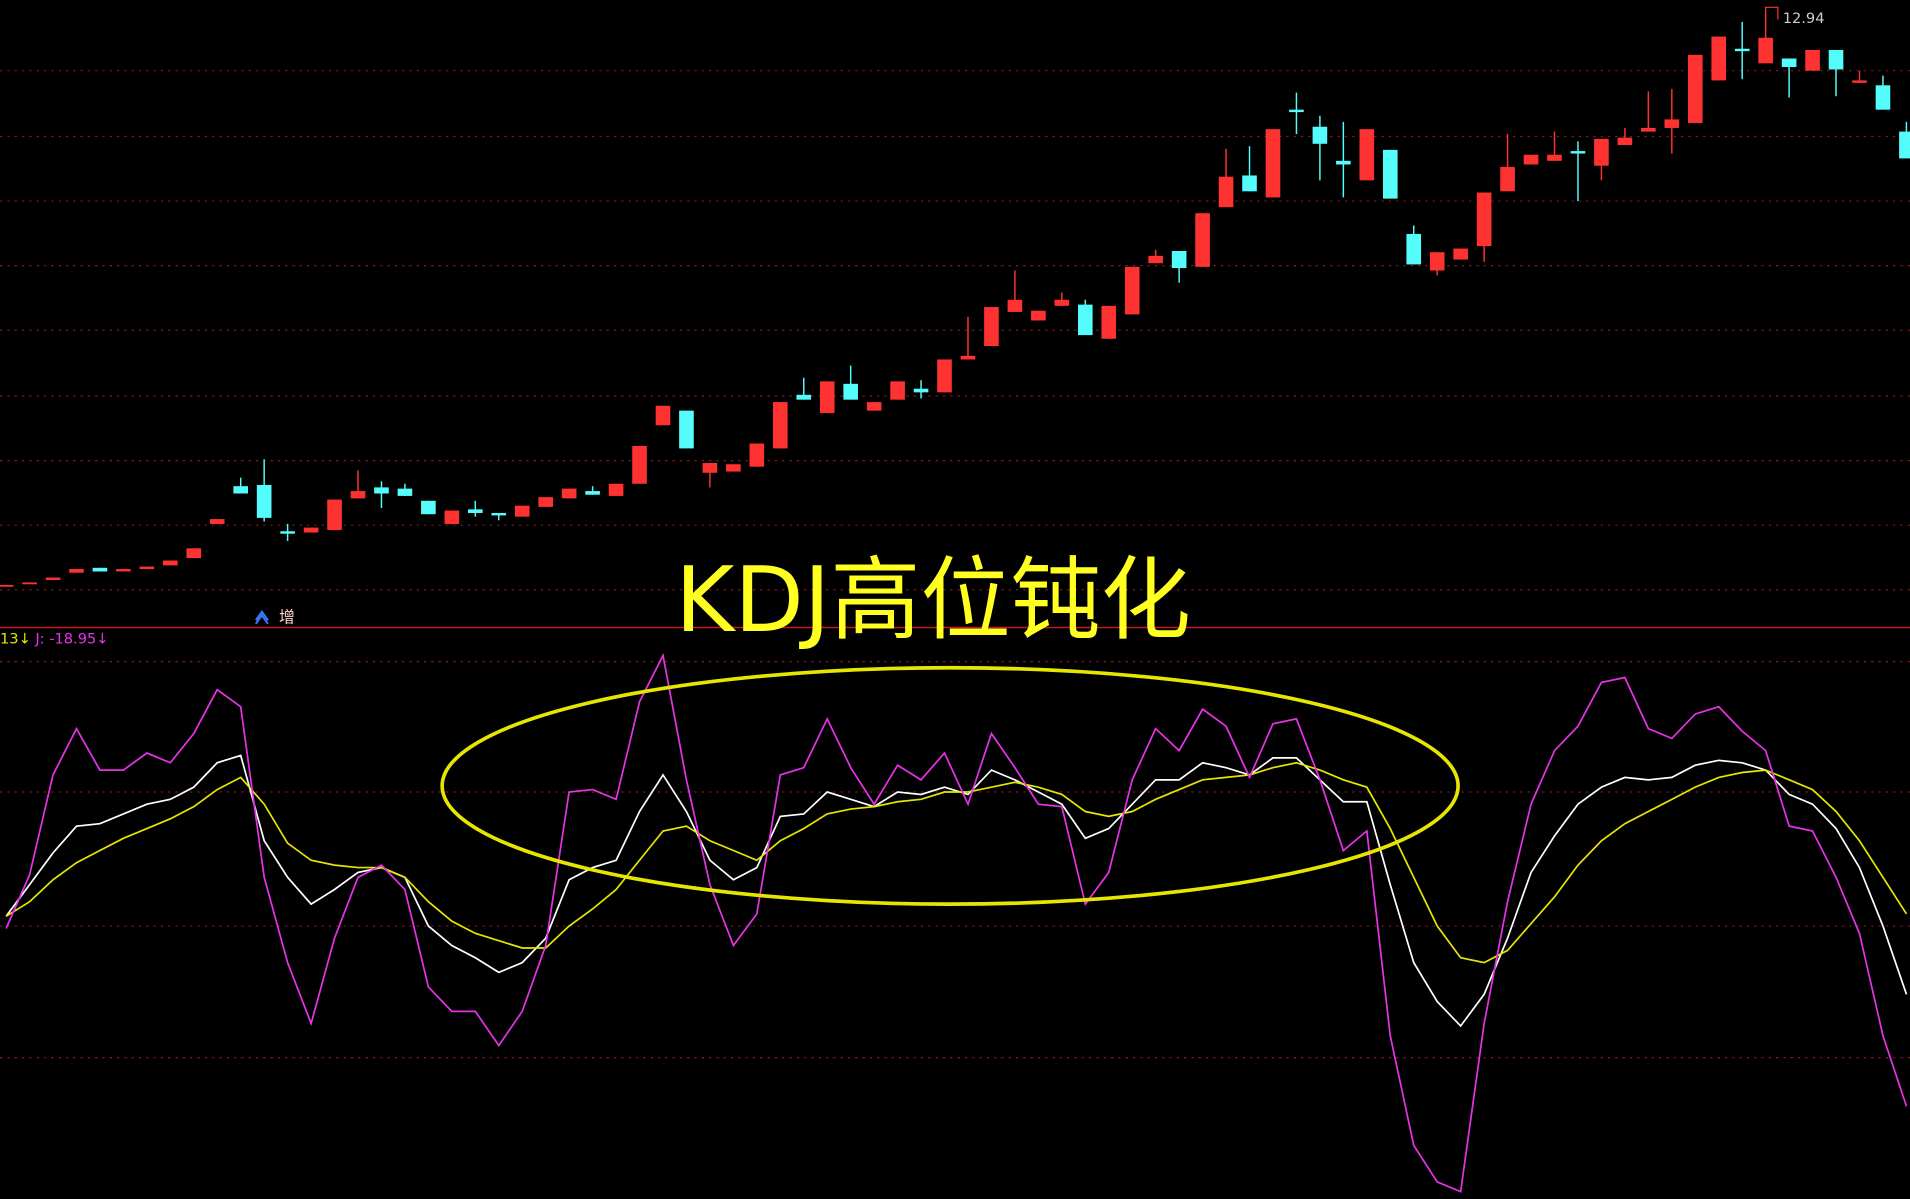  What do you see at coordinates (15, 638) in the screenshot?
I see `k-label: 13↓` at bounding box center [15, 638].